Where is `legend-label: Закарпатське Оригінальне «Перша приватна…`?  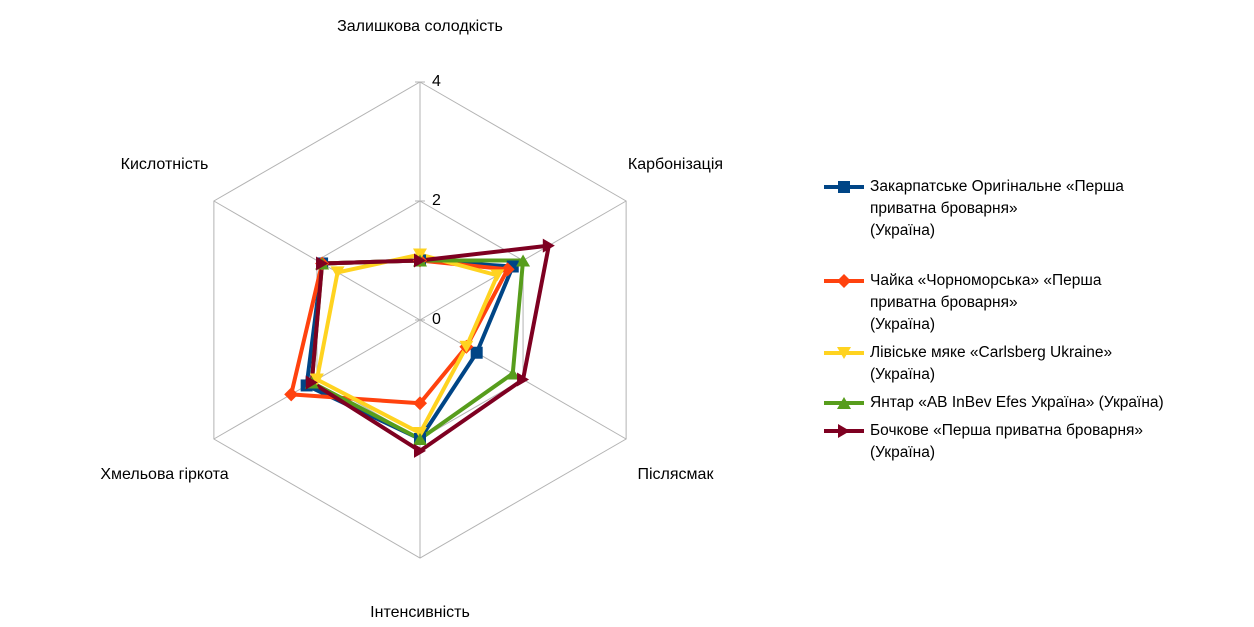
legend-label: Закарпатське Оригінальне «Перша приватна… is located at coordinates (997, 208).